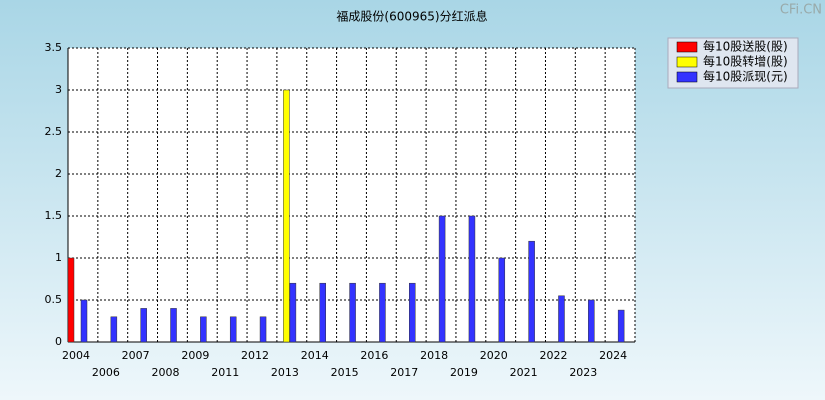 The height and width of the screenshot is (400, 825). What do you see at coordinates (583, 372) in the screenshot?
I see `x-tick-label: 2023` at bounding box center [583, 372].